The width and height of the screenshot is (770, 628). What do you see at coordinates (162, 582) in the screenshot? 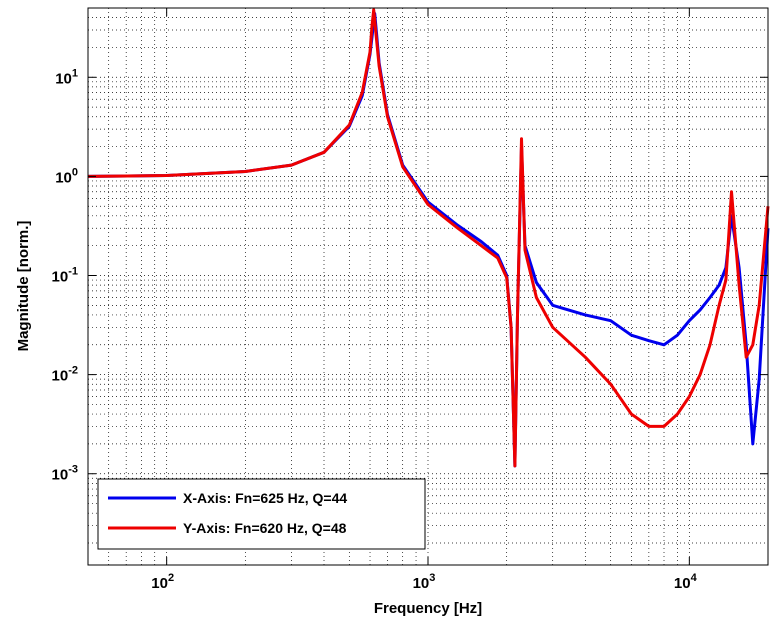
I see `x-tick-label: 10²` at bounding box center [162, 582].